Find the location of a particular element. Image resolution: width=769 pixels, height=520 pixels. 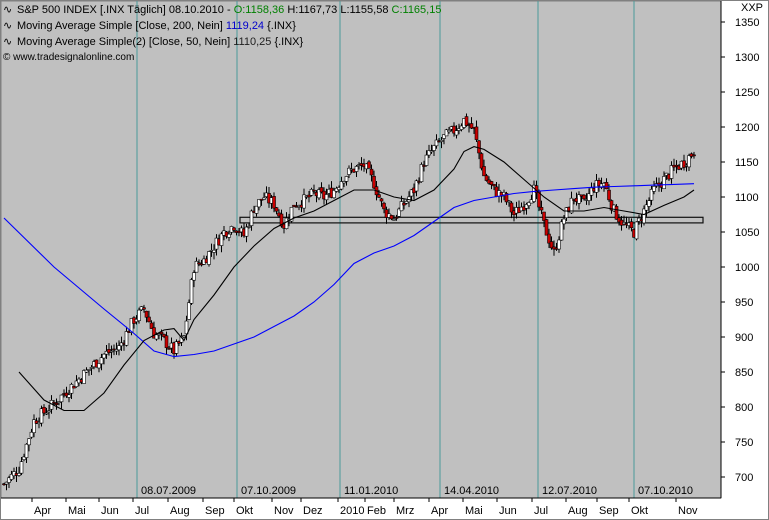

x-tick-label: Jul is located at coordinates (541, 511).